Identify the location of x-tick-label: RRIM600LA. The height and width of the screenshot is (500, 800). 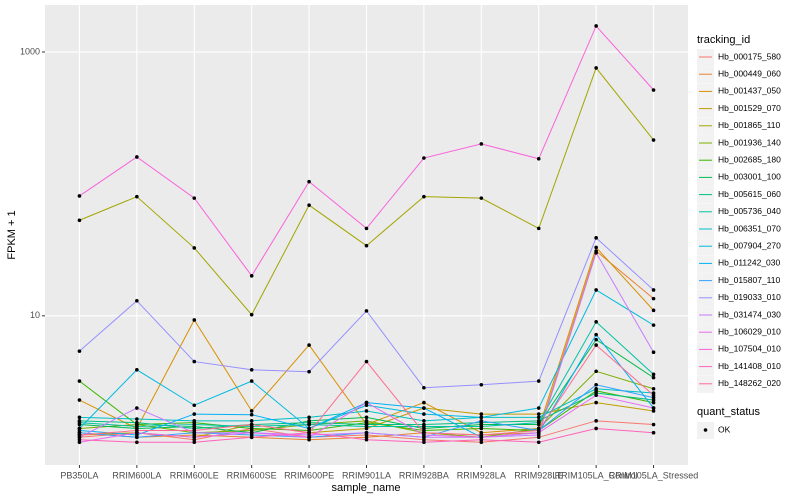
(136, 475).